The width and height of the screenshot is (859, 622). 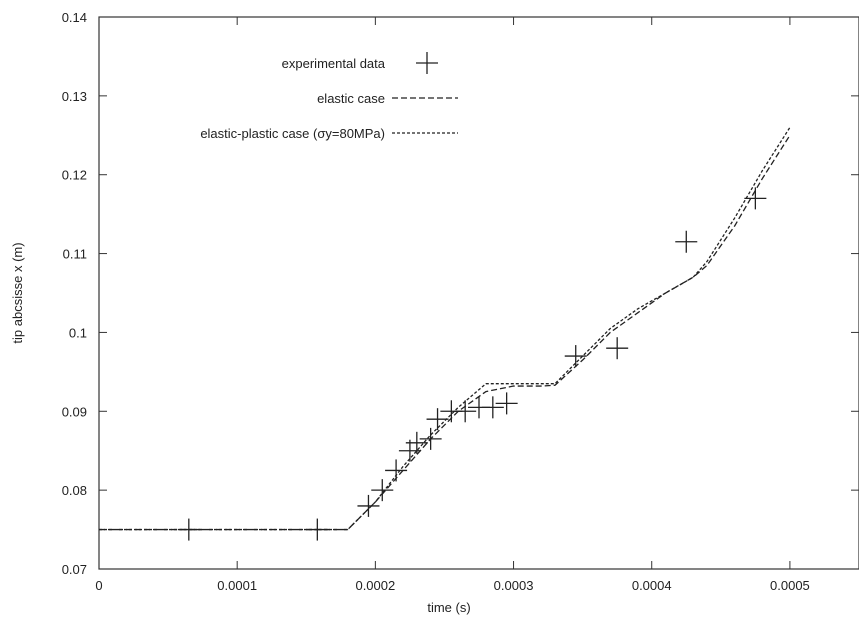 I want to click on y-tick-label: 0.11, so click(x=75, y=254).